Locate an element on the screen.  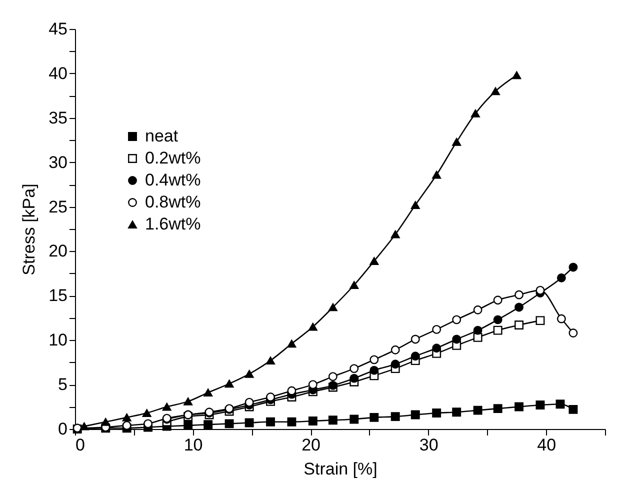
legend-label: 0.2wt% is located at coordinates (173, 158).